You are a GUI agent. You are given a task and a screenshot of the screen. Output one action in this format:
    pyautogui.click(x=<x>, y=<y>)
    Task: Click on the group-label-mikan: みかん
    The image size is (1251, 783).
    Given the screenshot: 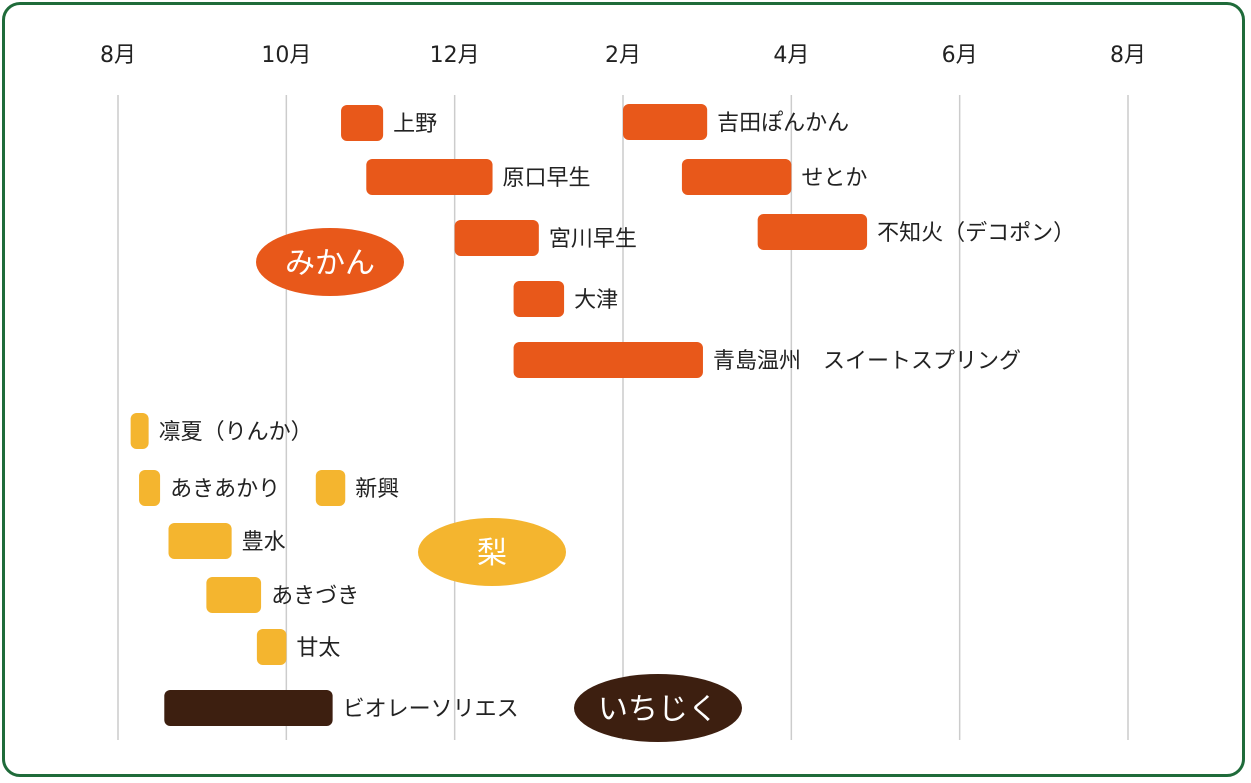 What is the action you would take?
    pyautogui.click(x=330, y=263)
    